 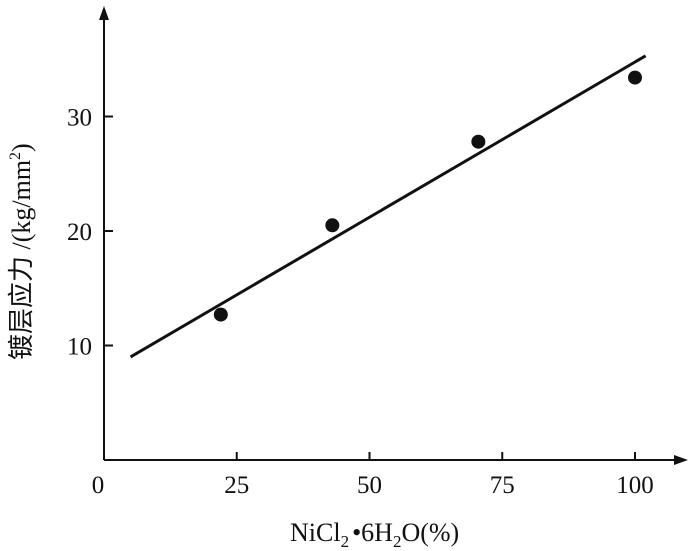 What do you see at coordinates (98, 485) in the screenshot?
I see `x-tick-label: 0` at bounding box center [98, 485].